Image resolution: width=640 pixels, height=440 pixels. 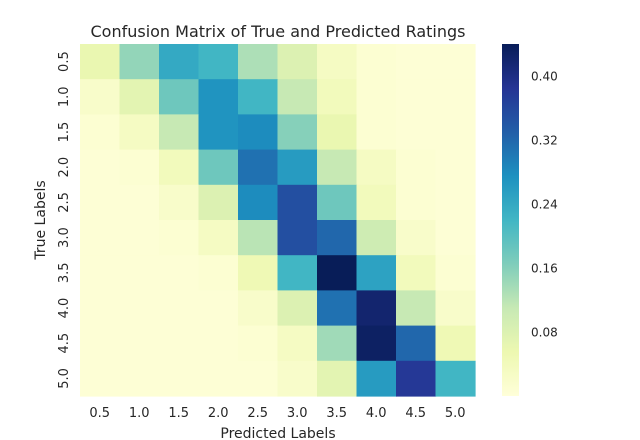 I want to click on y-tick-label: 3.5, so click(x=64, y=272).